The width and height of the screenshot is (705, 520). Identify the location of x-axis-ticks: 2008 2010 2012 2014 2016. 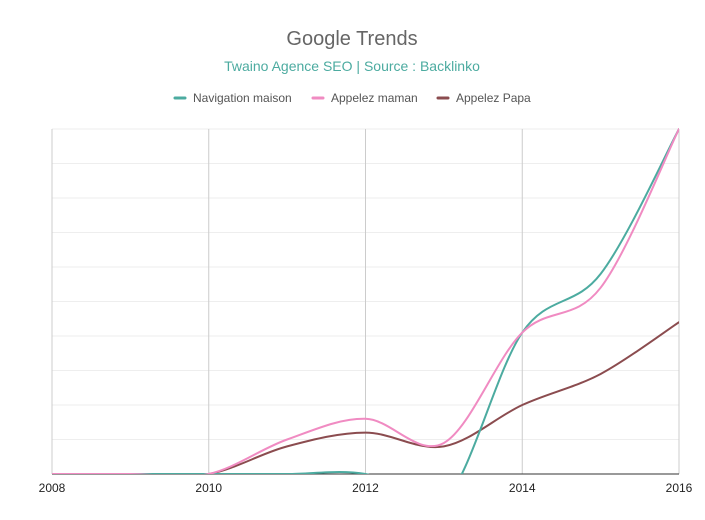
(366, 488).